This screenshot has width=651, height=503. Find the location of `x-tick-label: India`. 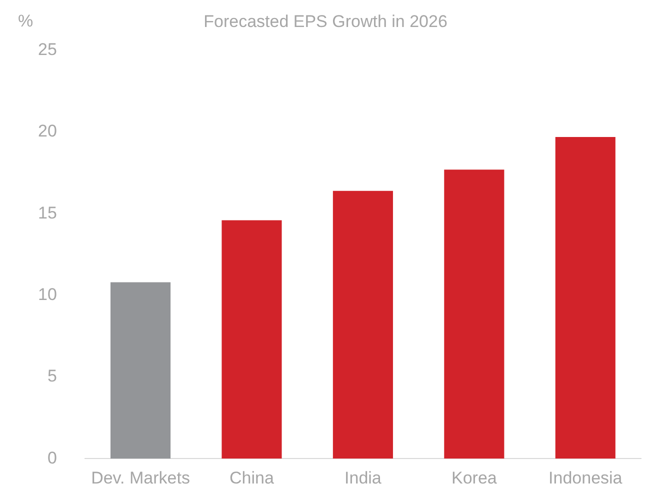

x-tick-label: India is located at coordinates (363, 478).